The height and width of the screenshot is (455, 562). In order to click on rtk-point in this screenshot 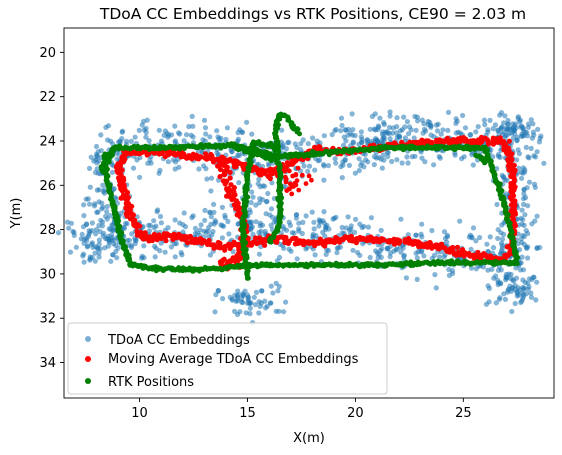, I will do `click(150, 148)`.